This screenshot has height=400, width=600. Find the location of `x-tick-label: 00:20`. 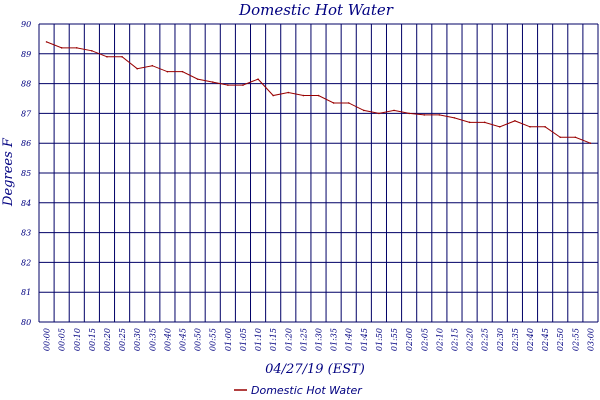

x-tick-label: 00:20 is located at coordinates (107, 339).